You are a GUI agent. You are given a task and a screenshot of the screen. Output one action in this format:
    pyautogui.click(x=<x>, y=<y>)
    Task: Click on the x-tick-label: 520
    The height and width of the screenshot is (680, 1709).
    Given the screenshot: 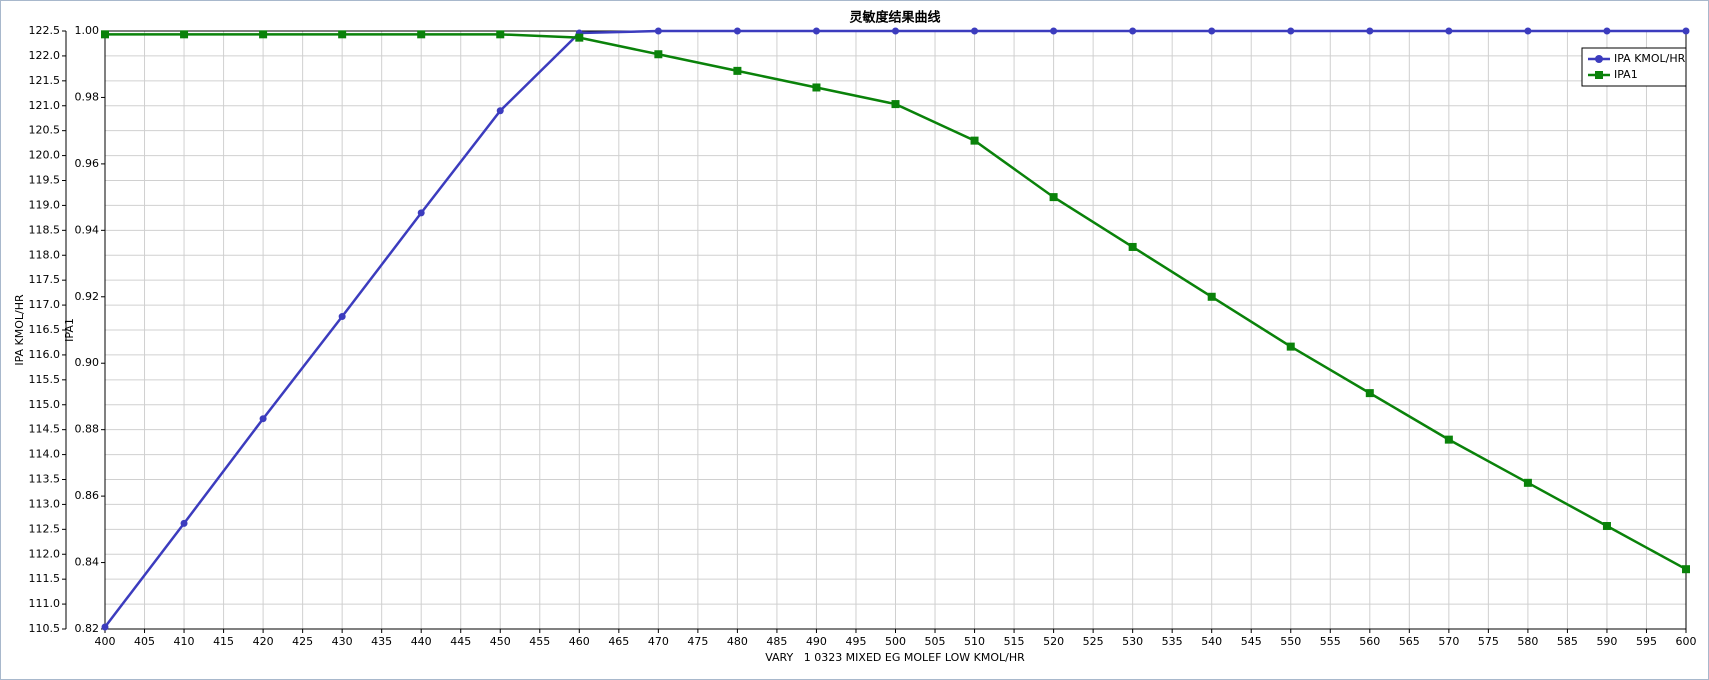 What is the action you would take?
    pyautogui.click(x=1053, y=641)
    